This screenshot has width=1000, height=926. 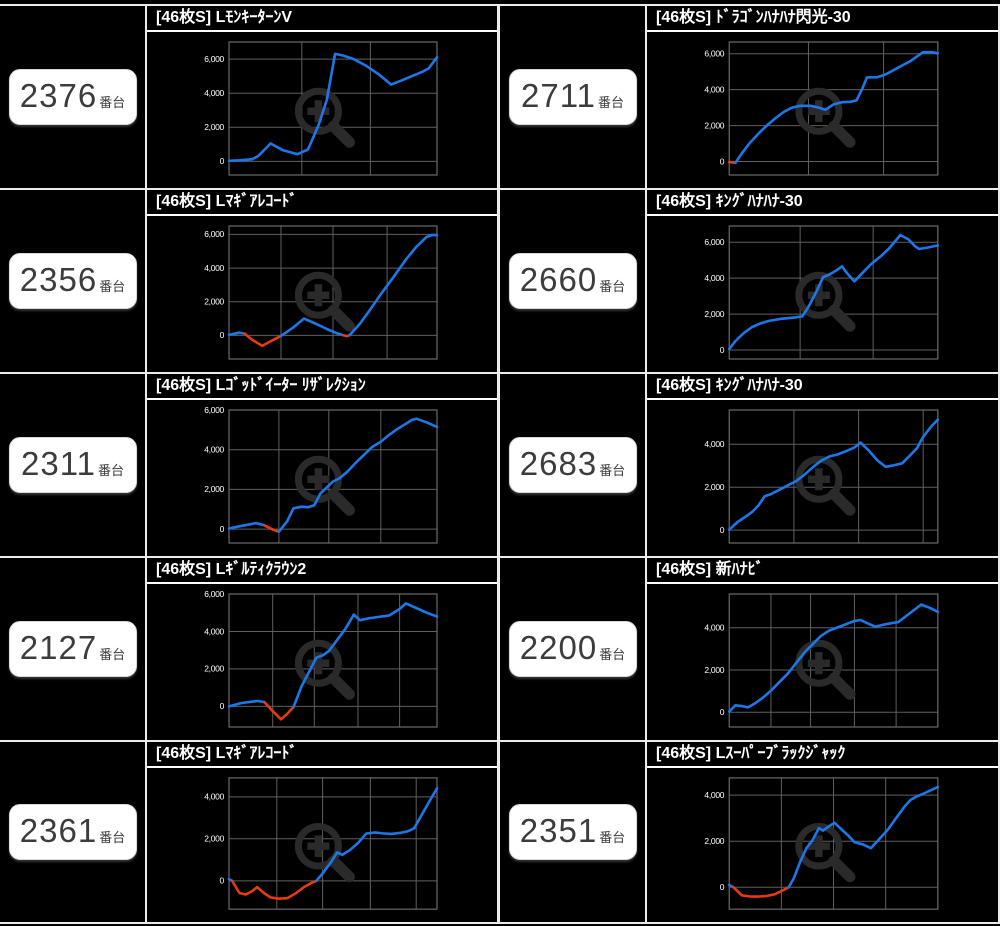 I want to click on machine-title: [46枚S] 新ﾊﾅﾋﾞ, so click(x=822, y=571).